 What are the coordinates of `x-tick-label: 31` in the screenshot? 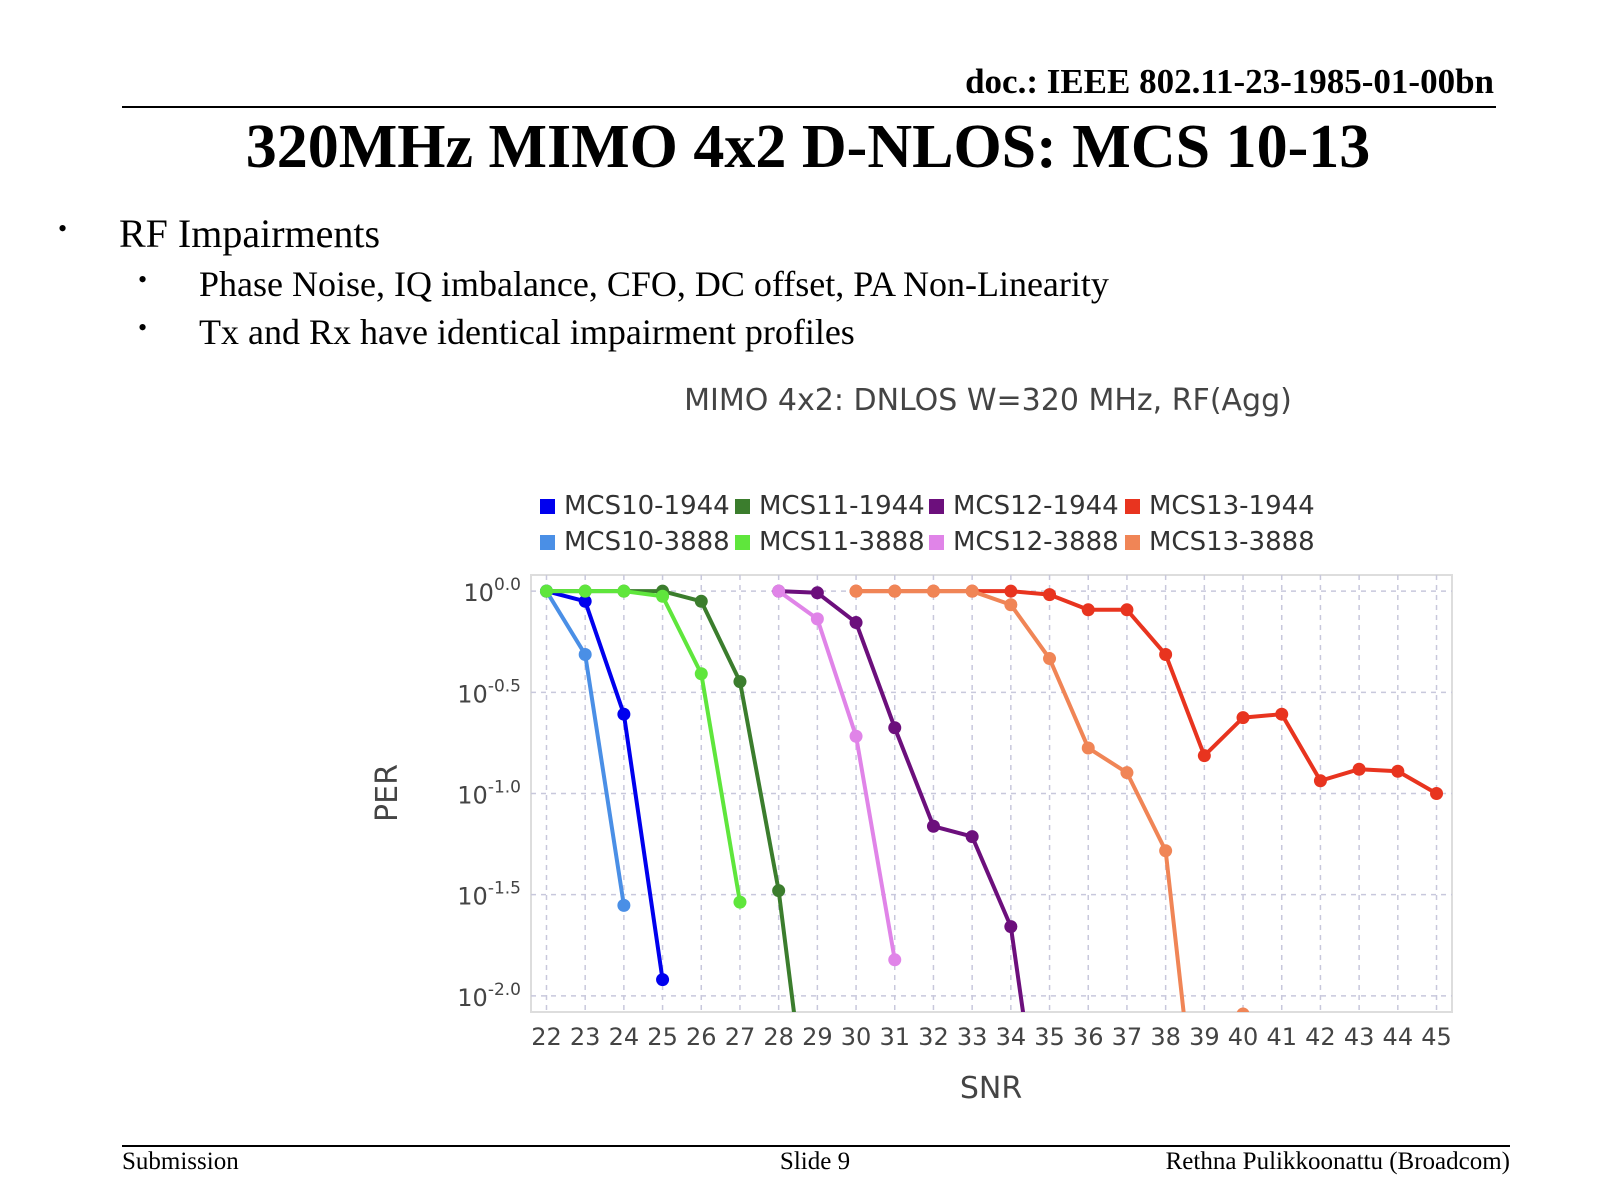 It's located at (894, 1037).